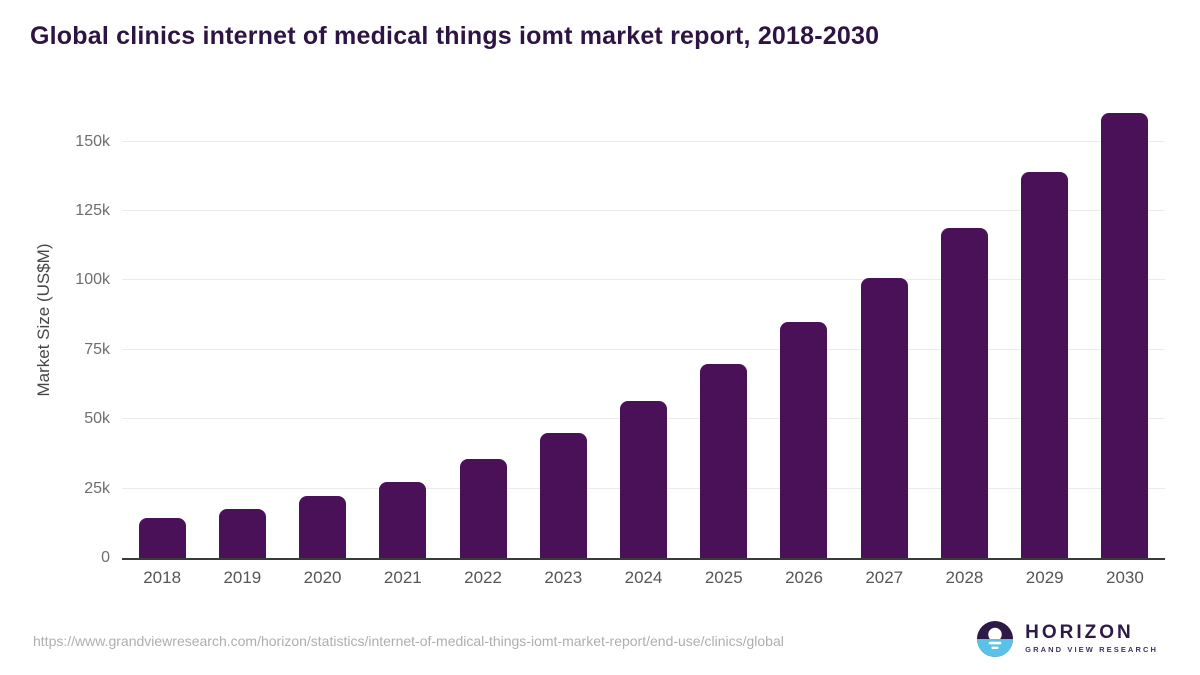 This screenshot has width=1200, height=675. Describe the element at coordinates (97, 419) in the screenshot. I see `y-tick-label: 50k` at that location.